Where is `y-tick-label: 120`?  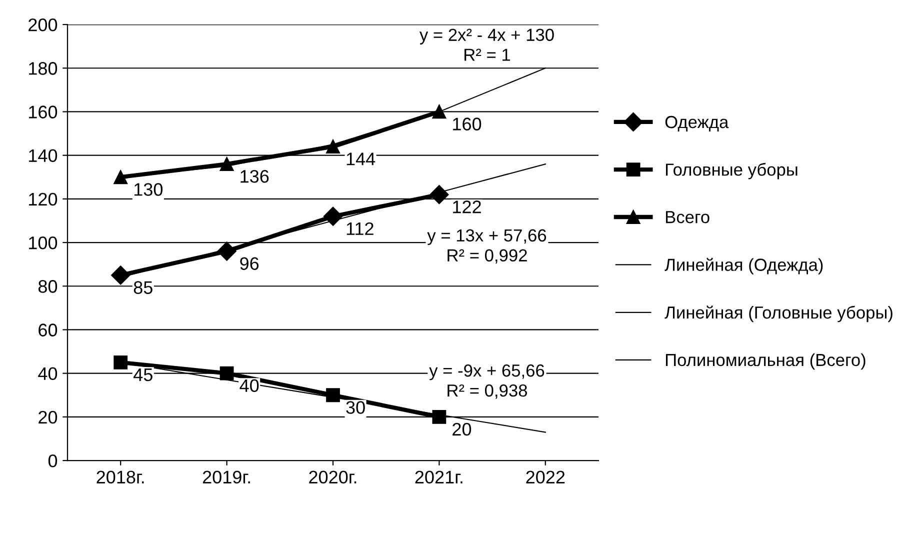 y-tick-label: 120 is located at coordinates (43, 199).